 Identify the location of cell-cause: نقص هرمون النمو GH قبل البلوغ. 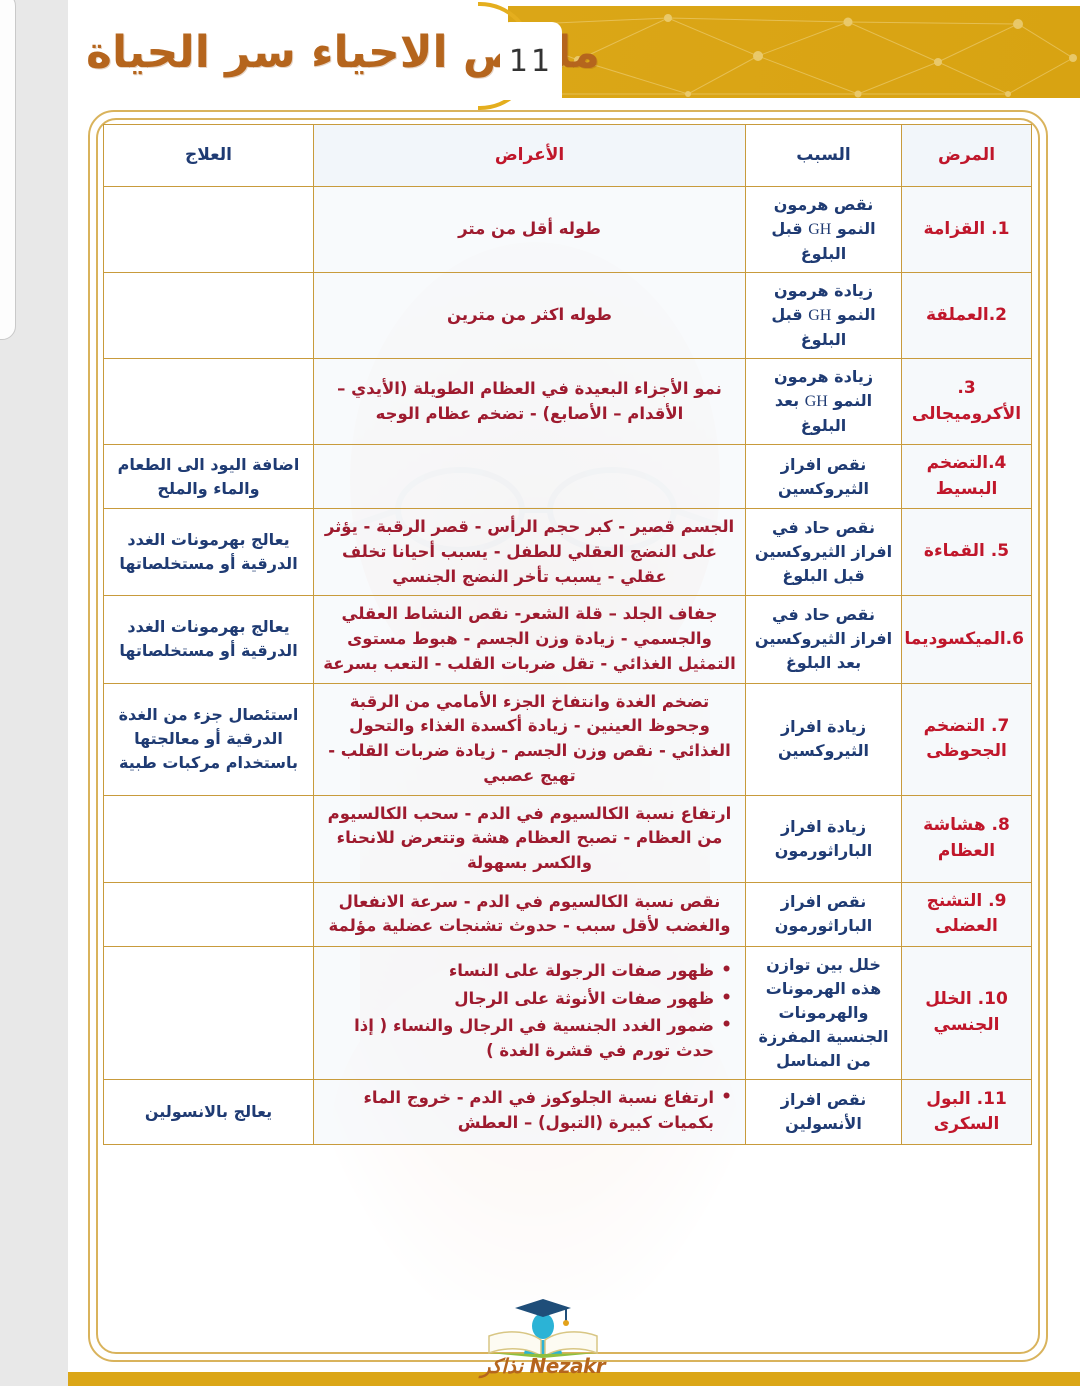
(823, 229).